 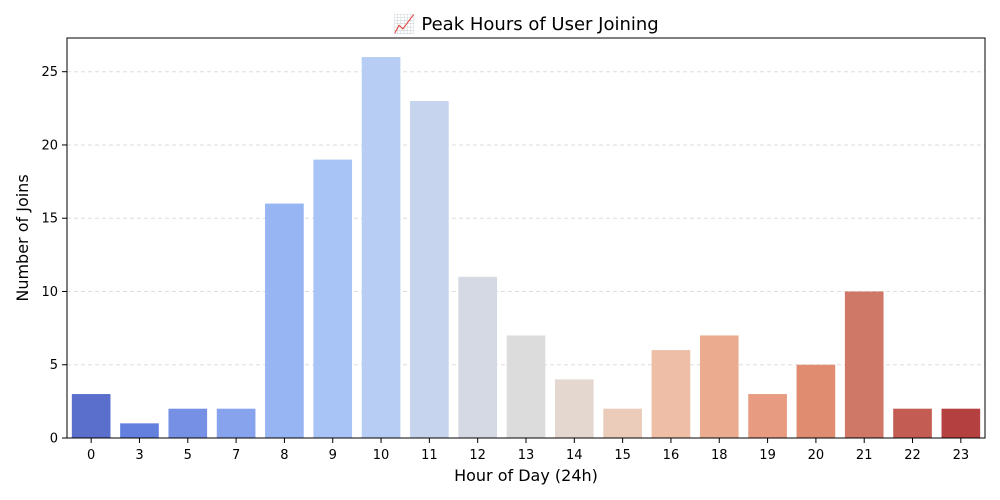 What do you see at coordinates (49, 219) in the screenshot?
I see `y-tick-label: 15` at bounding box center [49, 219].